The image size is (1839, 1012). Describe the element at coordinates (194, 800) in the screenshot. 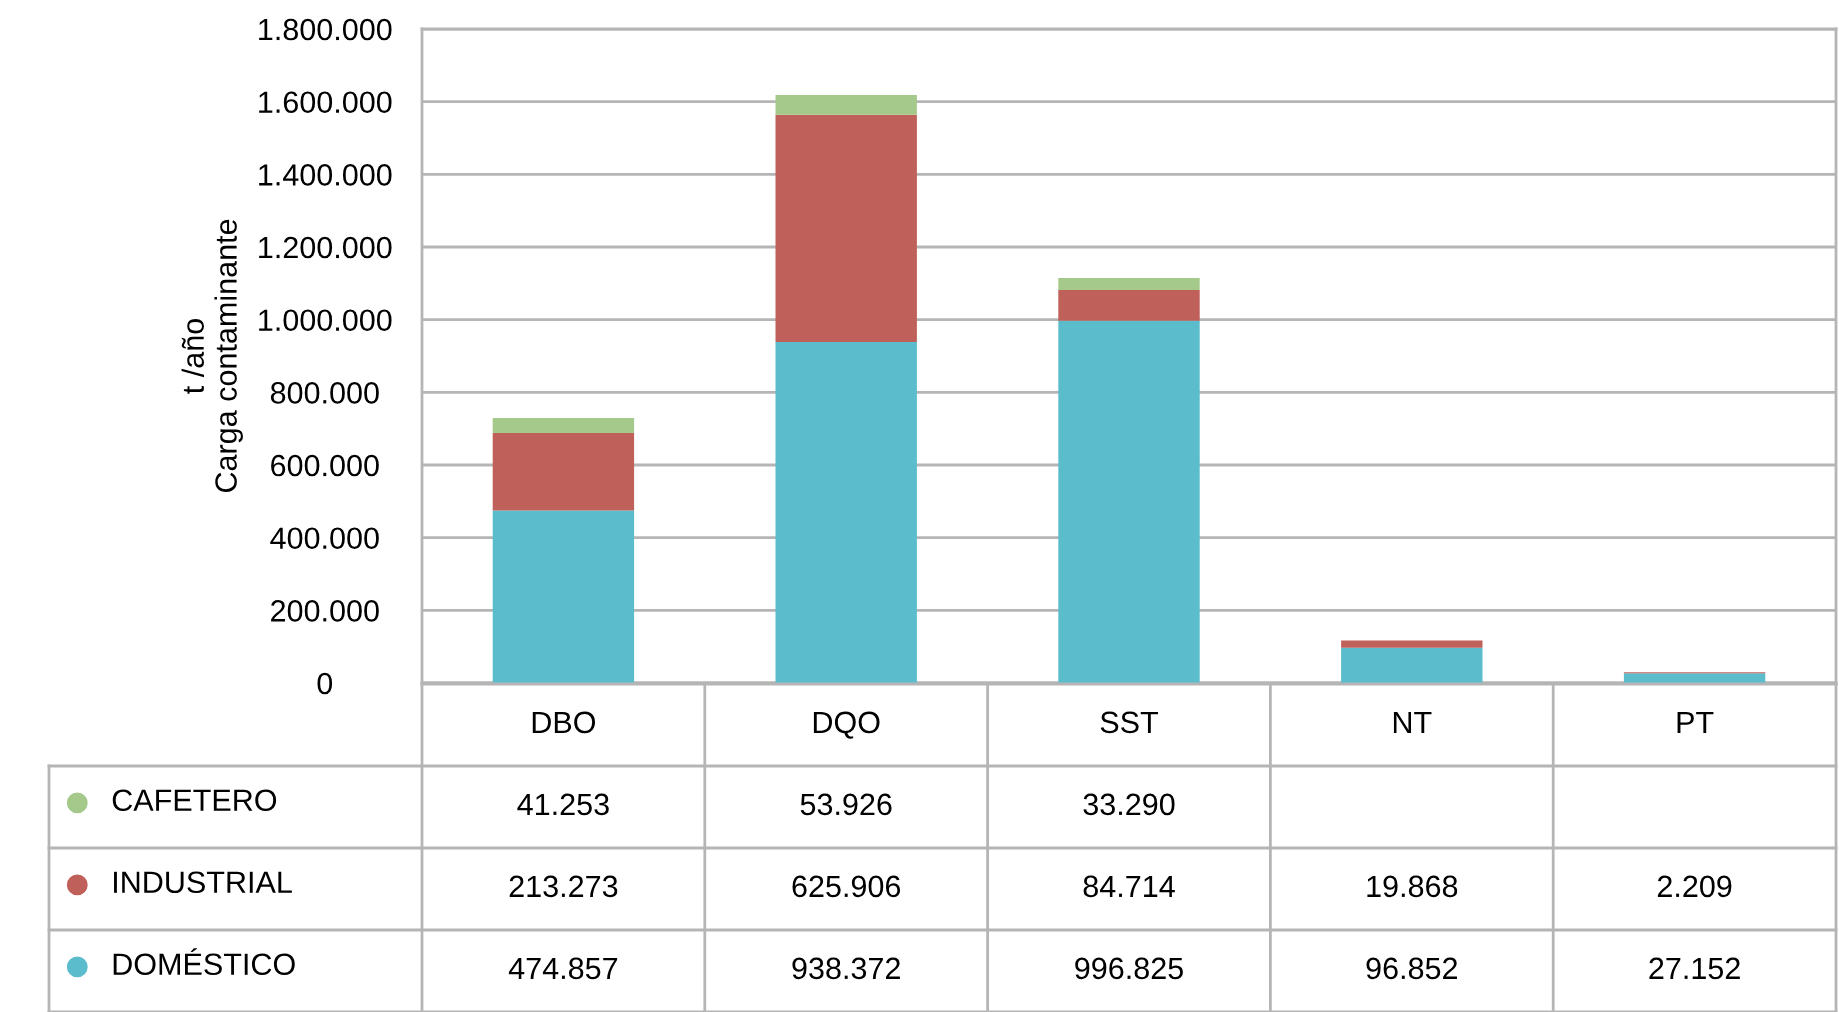

I see `legend-label: CAFETERO` at that location.